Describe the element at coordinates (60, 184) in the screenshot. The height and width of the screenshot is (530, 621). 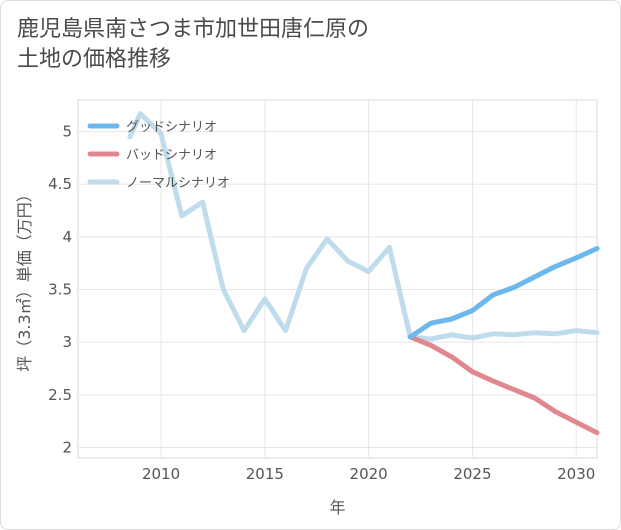
I see `y-tick-label: 4.5` at that location.